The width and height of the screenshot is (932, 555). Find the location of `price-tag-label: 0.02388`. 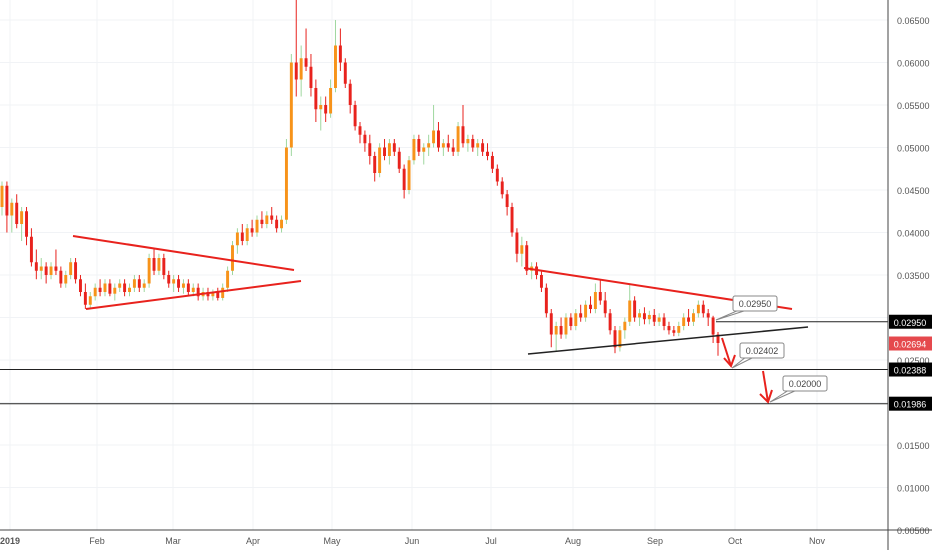

price-tag-label: 0.02388 is located at coordinates (910, 371).